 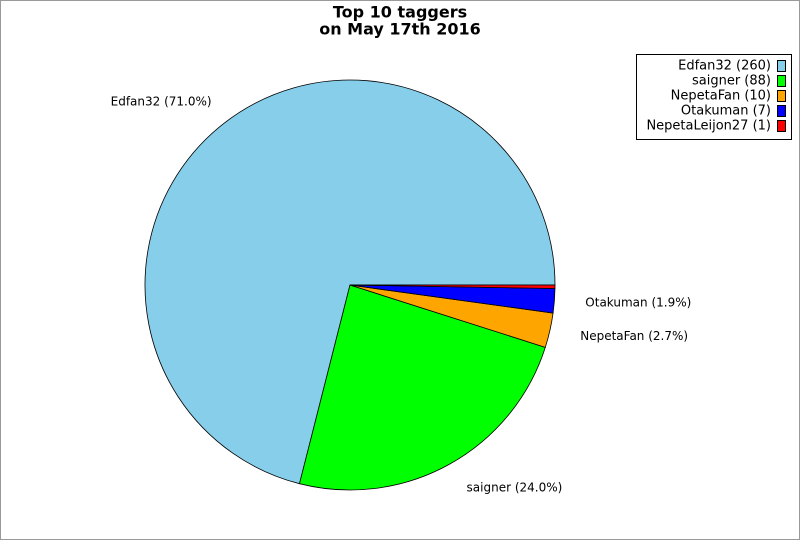 What do you see at coordinates (400, 12) in the screenshot?
I see `chart-title: Top 10 taggers` at bounding box center [400, 12].